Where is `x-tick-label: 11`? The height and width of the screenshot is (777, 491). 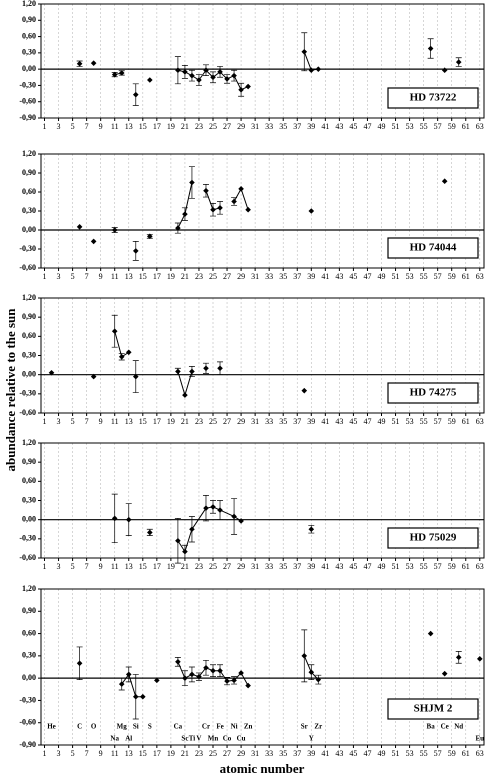 x-tick-label: 11 is located at coordinates (115, 421).